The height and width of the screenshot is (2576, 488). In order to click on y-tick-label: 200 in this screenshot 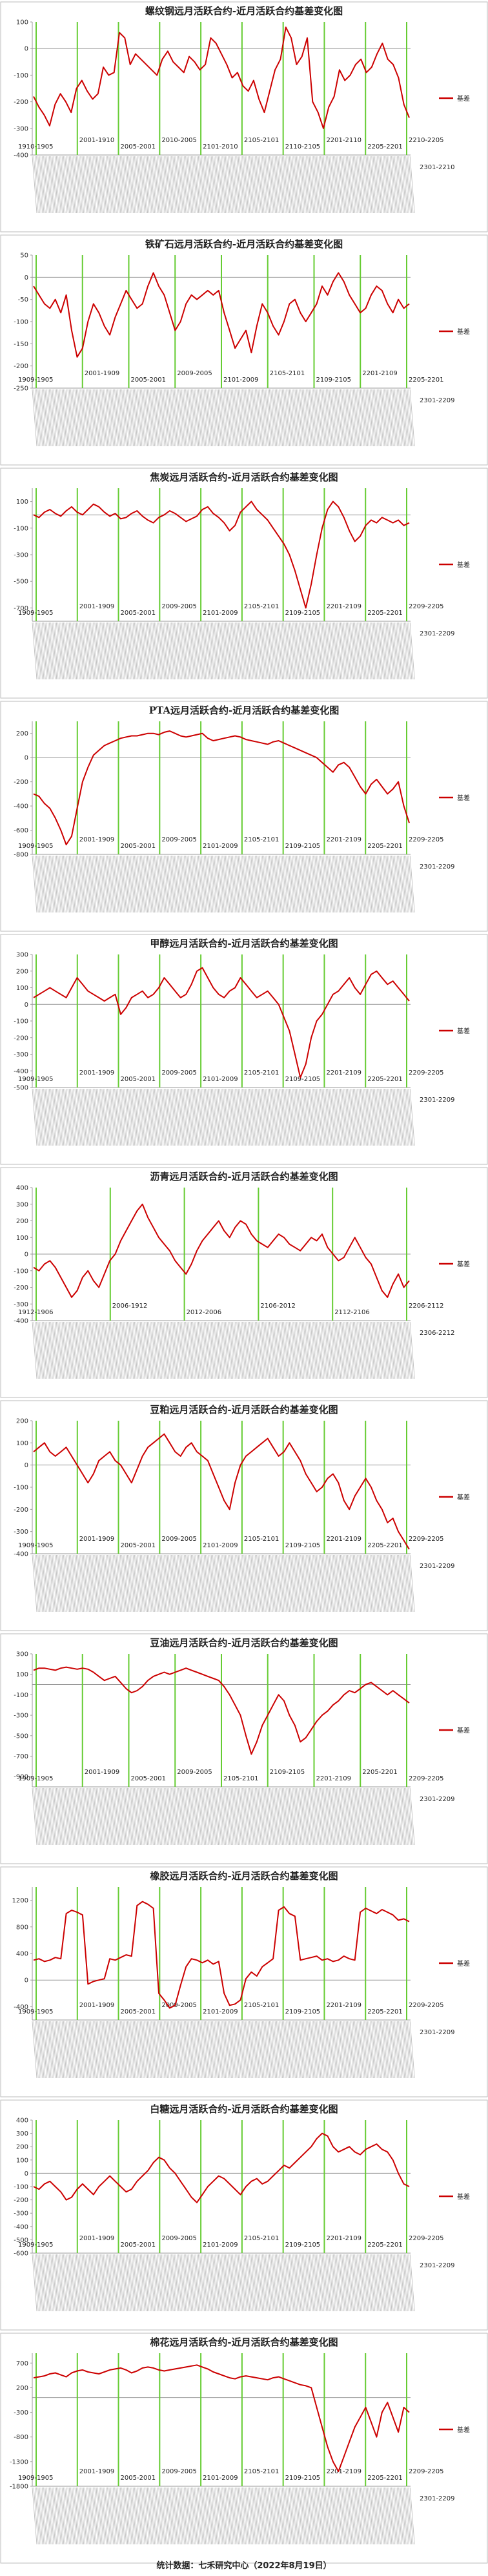, I will do `click(22, 733)`.